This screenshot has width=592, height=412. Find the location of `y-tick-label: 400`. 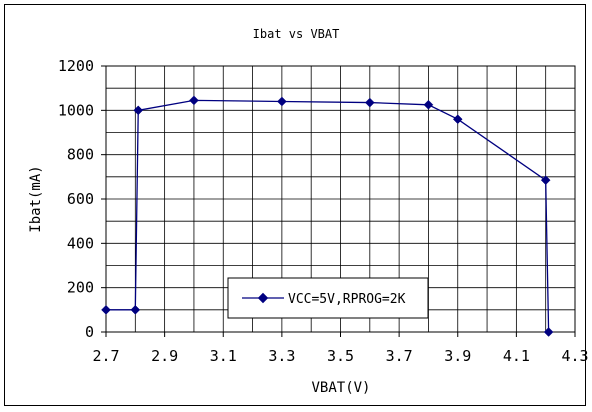

y-tick-label: 400 is located at coordinates (80, 243).